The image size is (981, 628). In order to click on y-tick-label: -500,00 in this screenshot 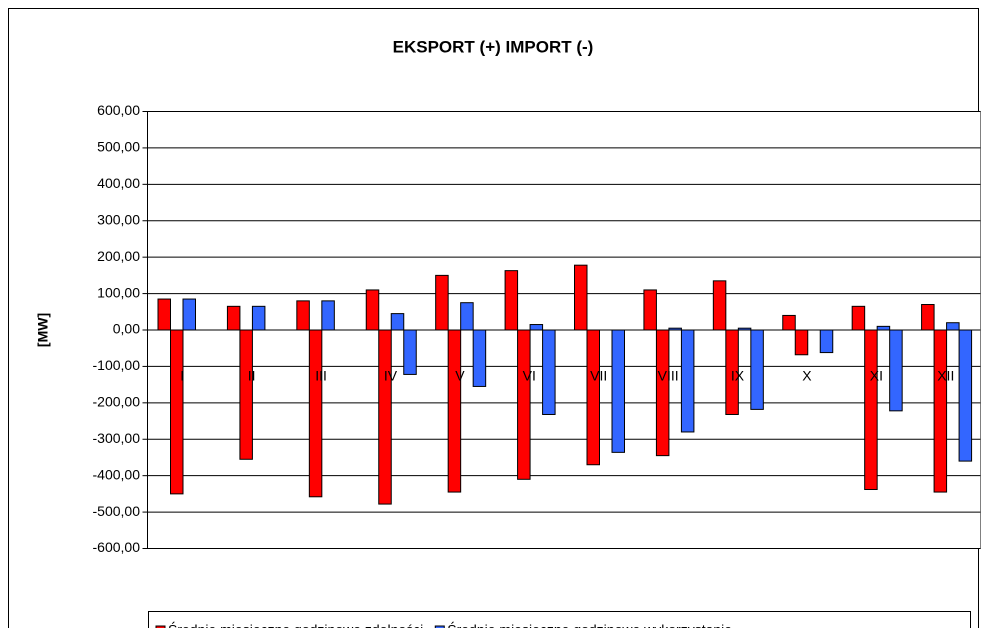, I will do `click(117, 511)`.